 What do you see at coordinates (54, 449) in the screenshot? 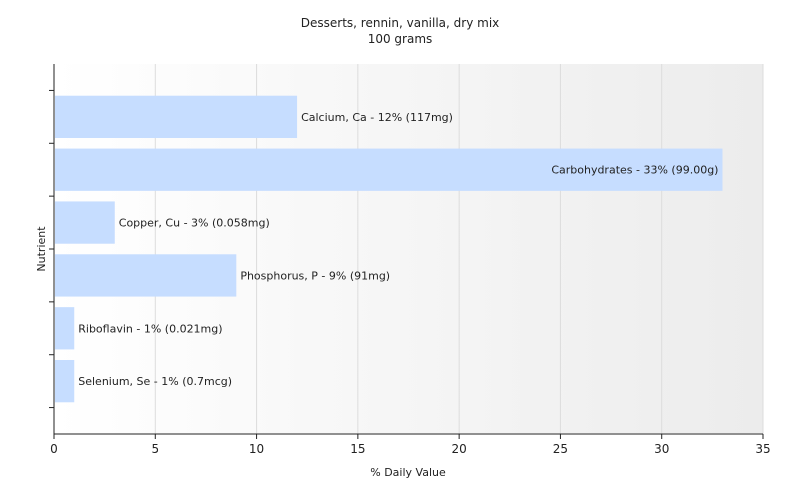
I see `x-tick-label: 0` at bounding box center [54, 449].